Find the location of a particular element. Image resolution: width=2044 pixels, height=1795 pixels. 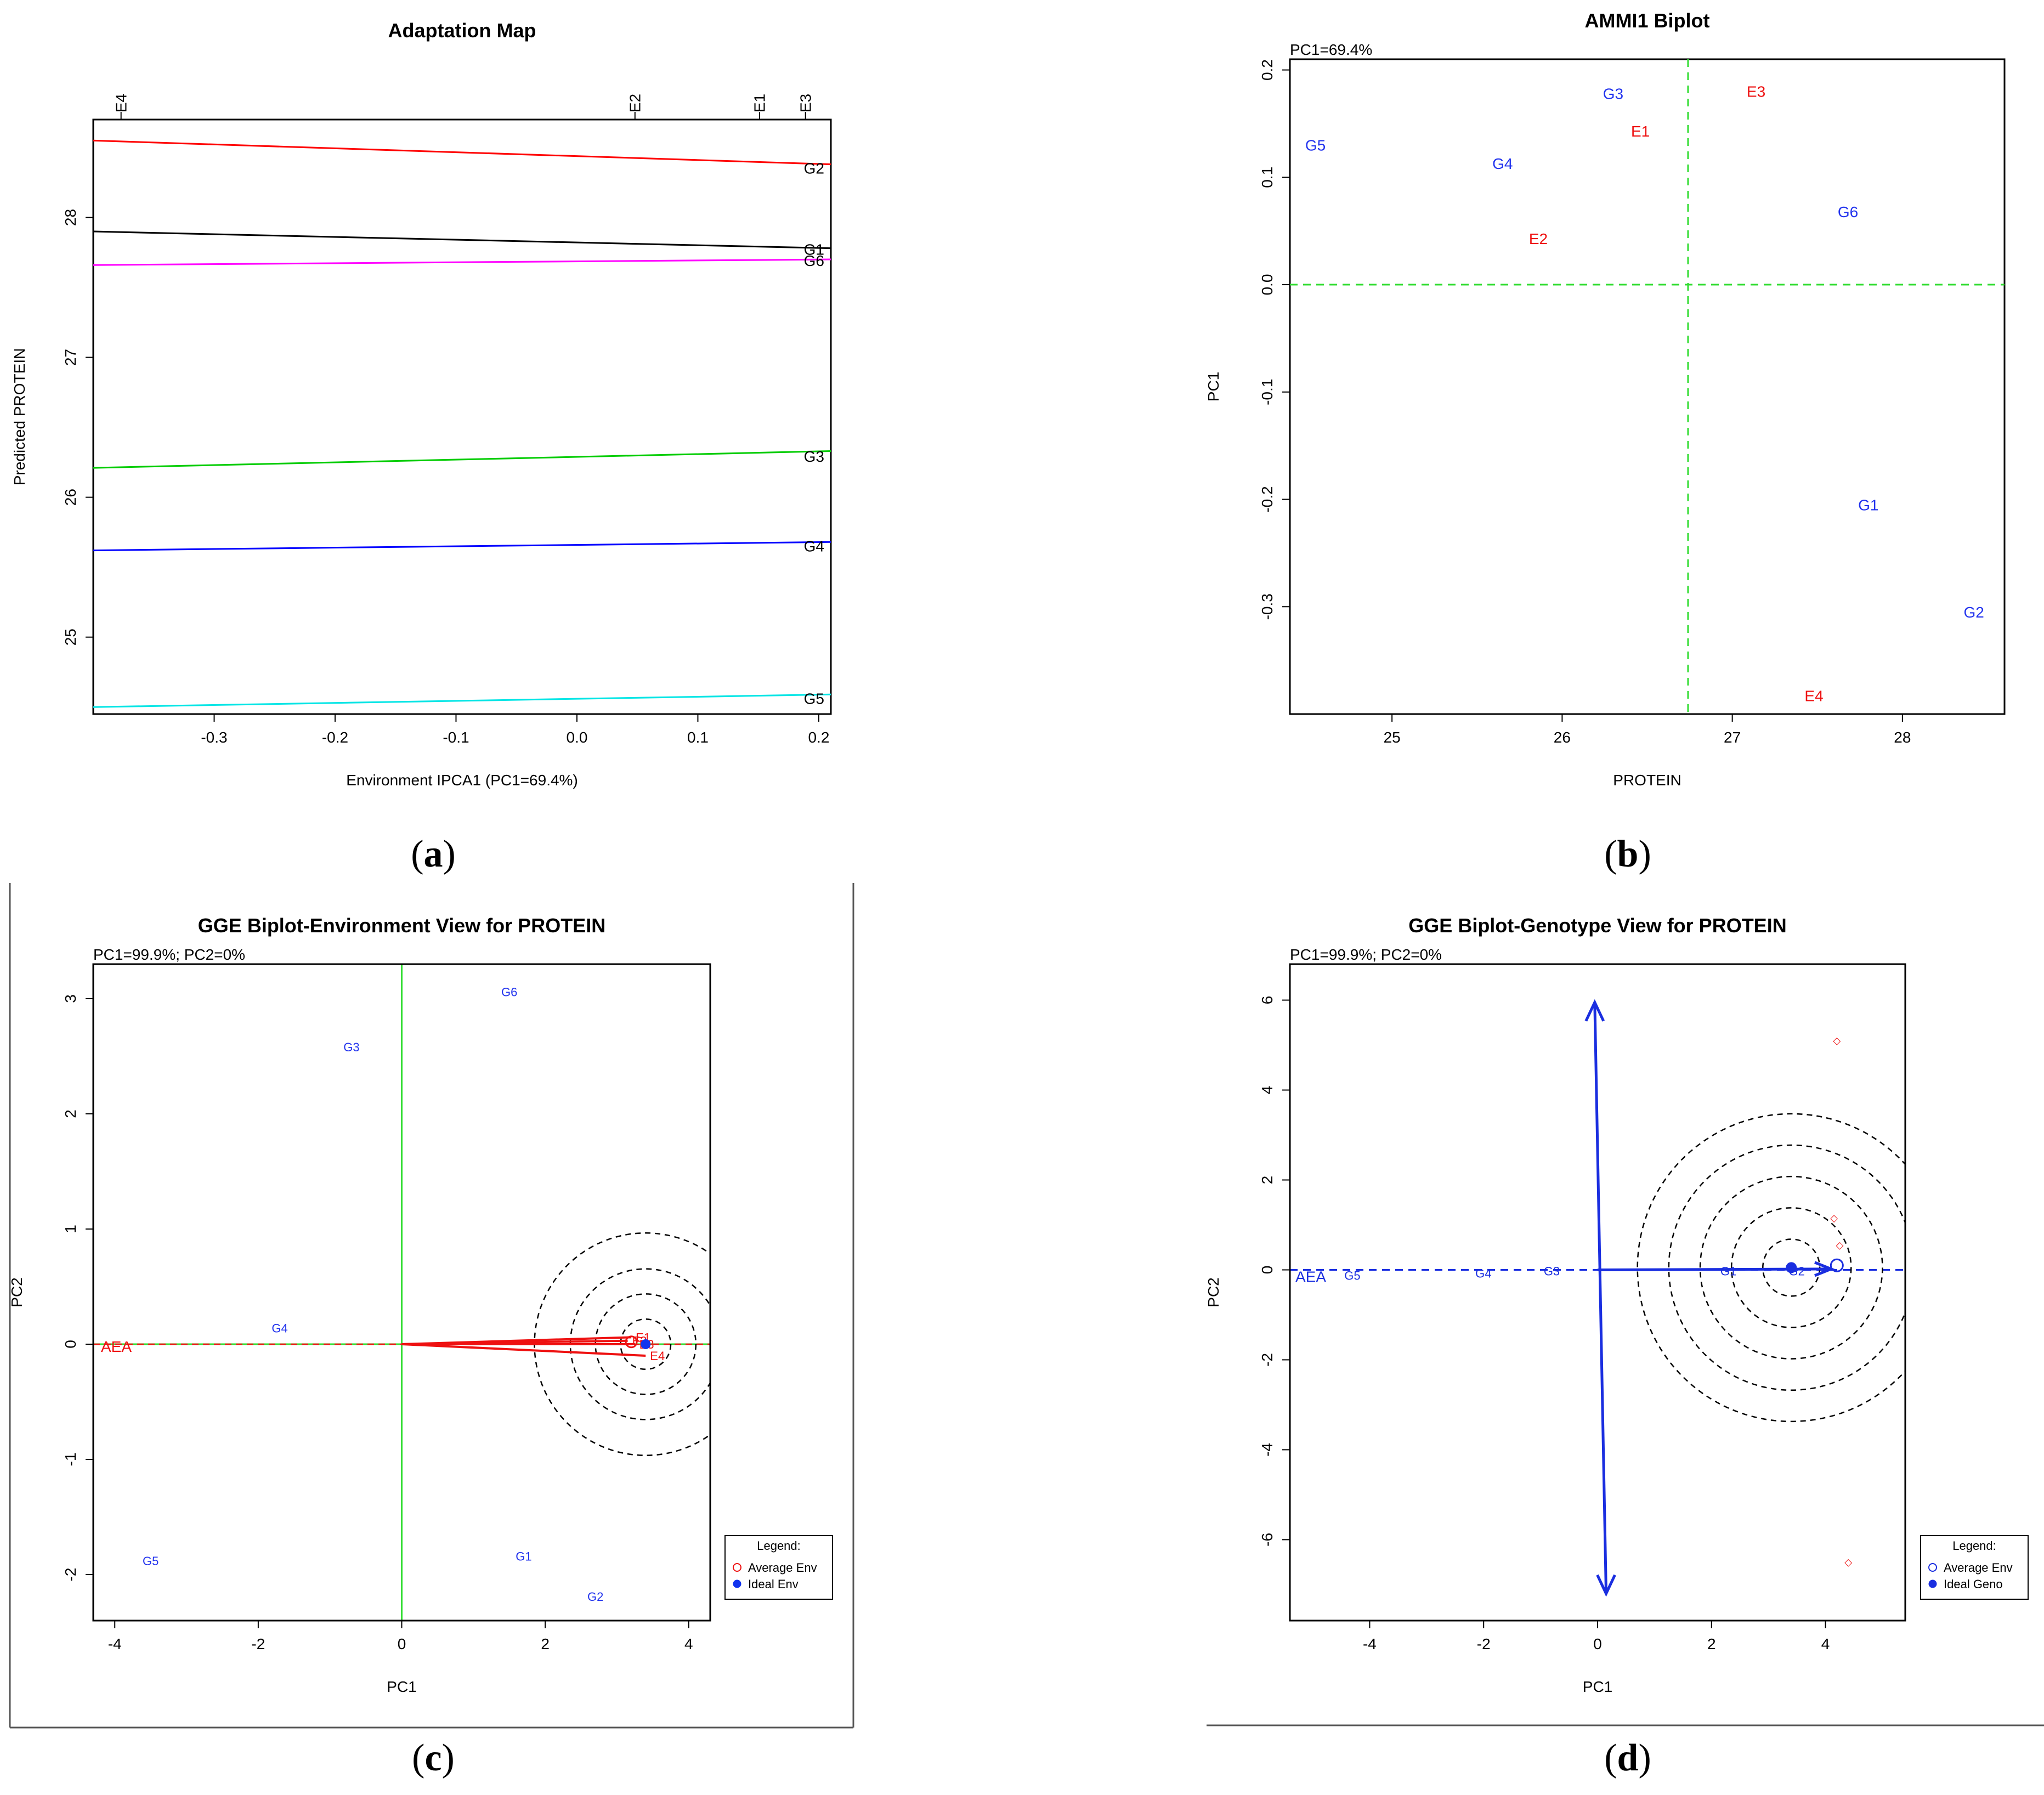

series-line-g3 is located at coordinates (462, 459).